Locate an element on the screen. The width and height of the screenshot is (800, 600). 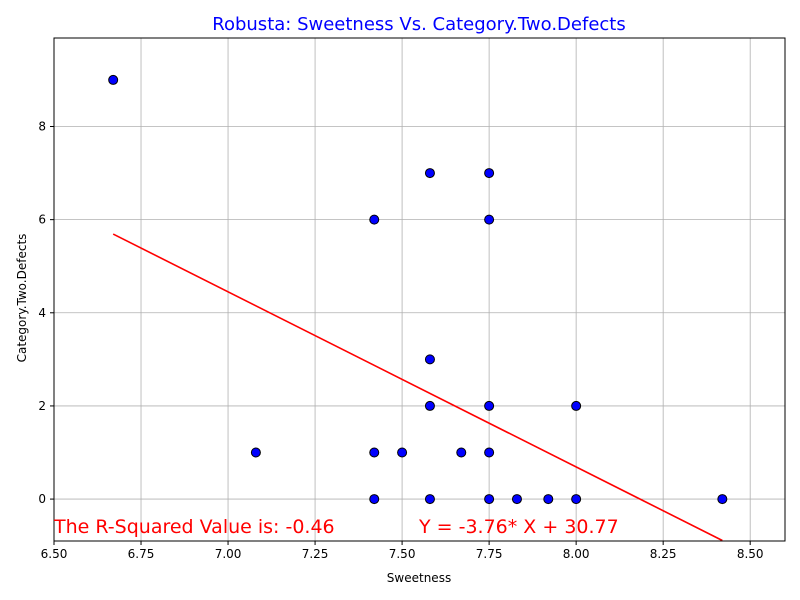
y-tick-label: 2 is located at coordinates (42, 406).